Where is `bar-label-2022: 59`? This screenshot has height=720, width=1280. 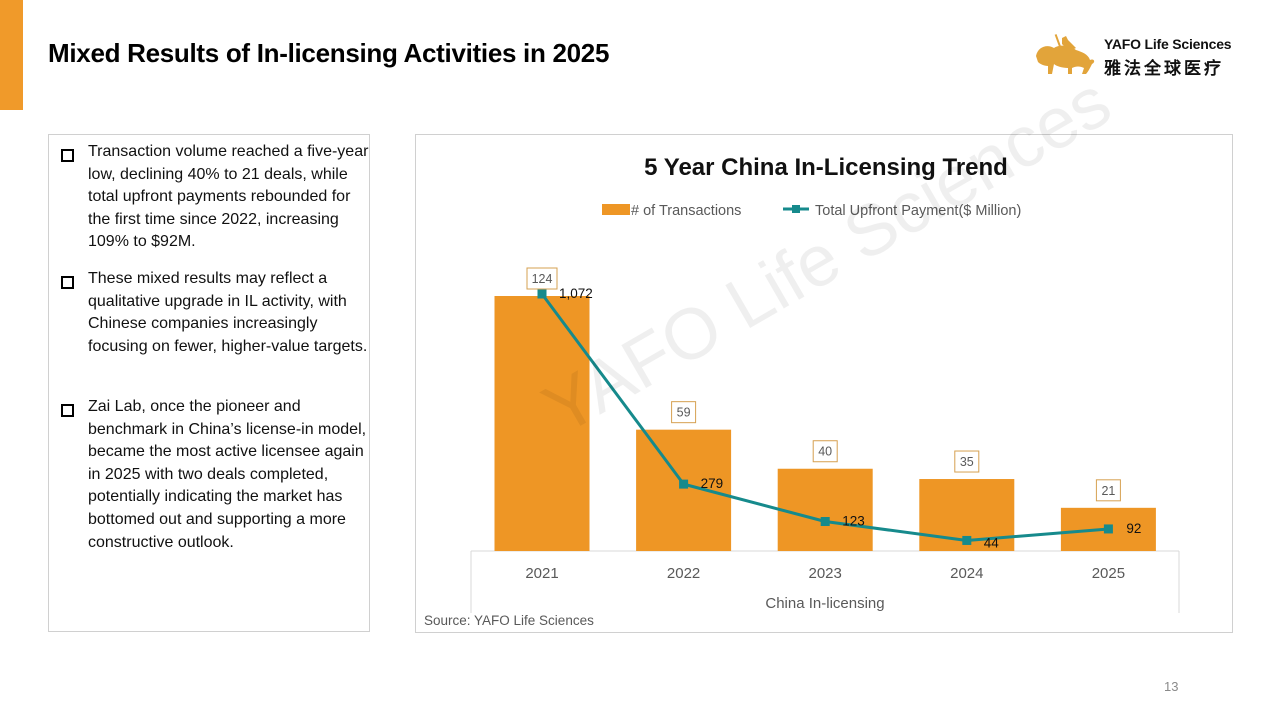
bar-label-2022: 59 is located at coordinates (684, 413).